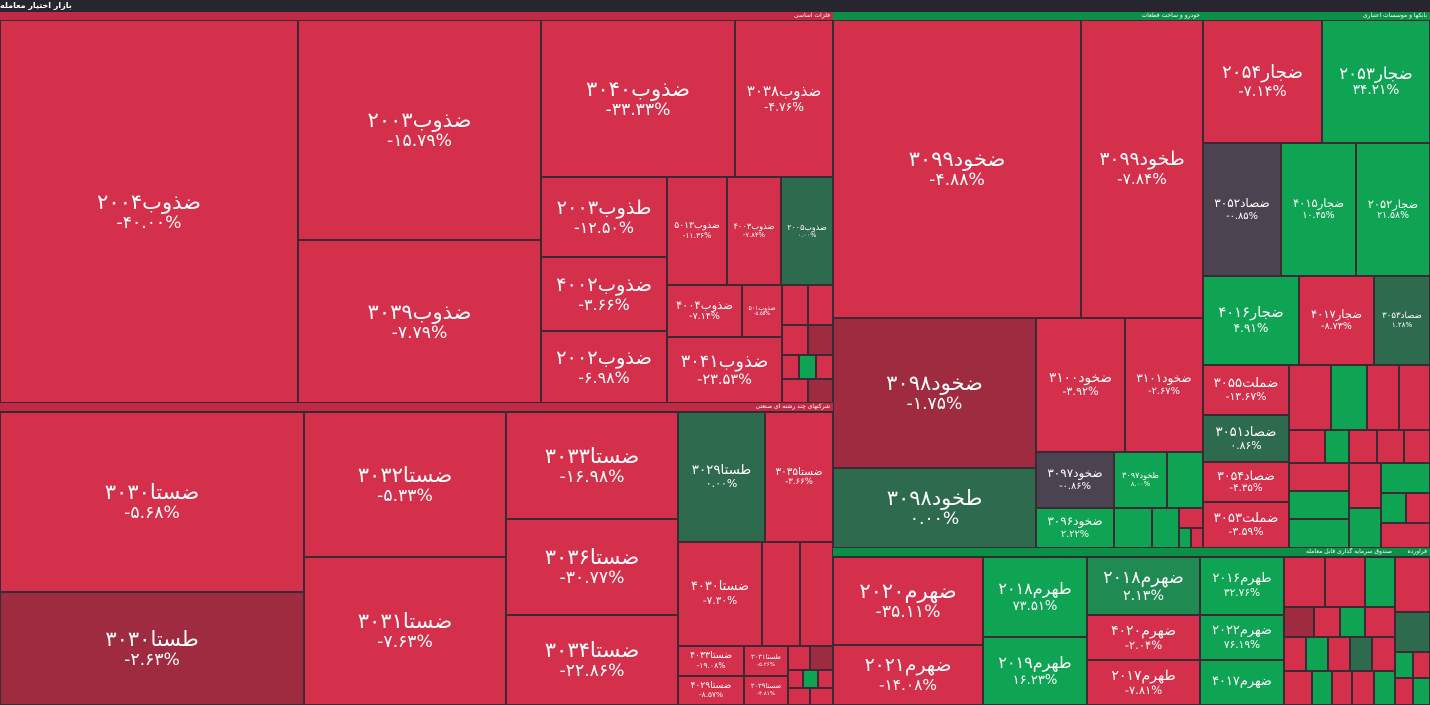 This screenshot has width=1430, height=705. Describe the element at coordinates (704, 311) in the screenshot. I see `tile: ضذوب۴۰۰۴ -۷.۱۴%` at that location.